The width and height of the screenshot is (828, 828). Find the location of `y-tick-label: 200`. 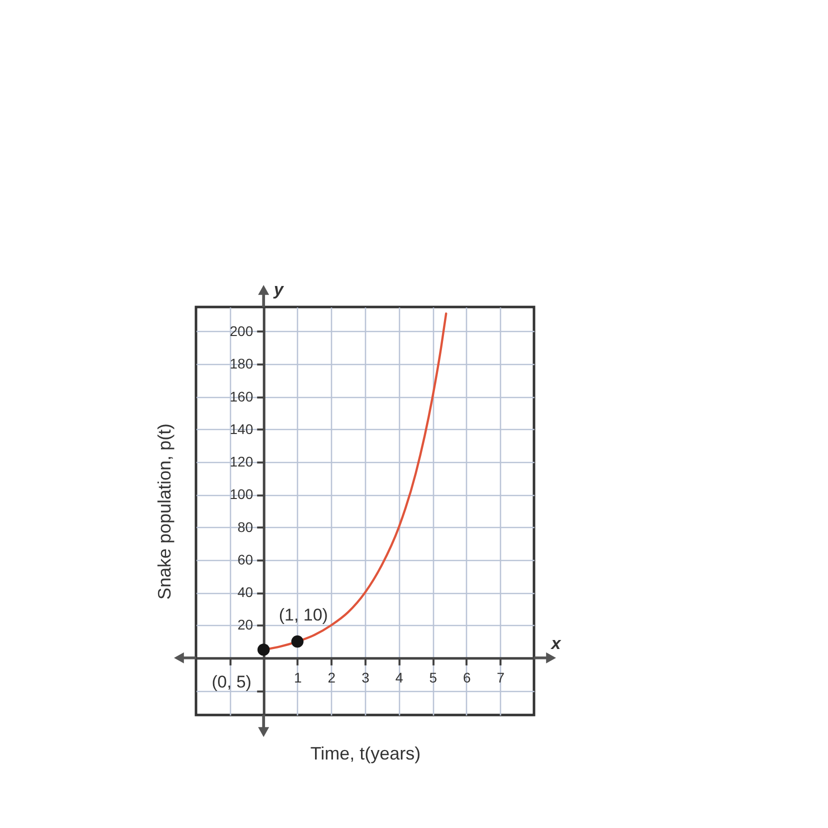

y-tick-label: 200 is located at coordinates (242, 330).